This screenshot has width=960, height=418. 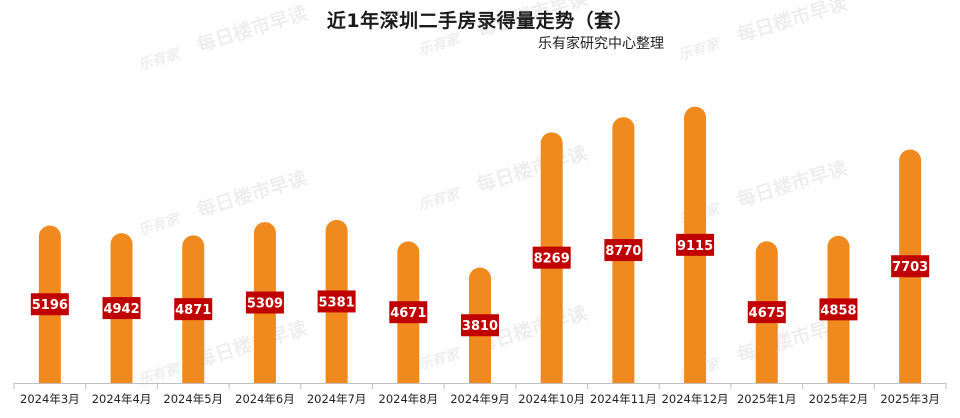 I want to click on data-label: 5309, so click(x=265, y=304).